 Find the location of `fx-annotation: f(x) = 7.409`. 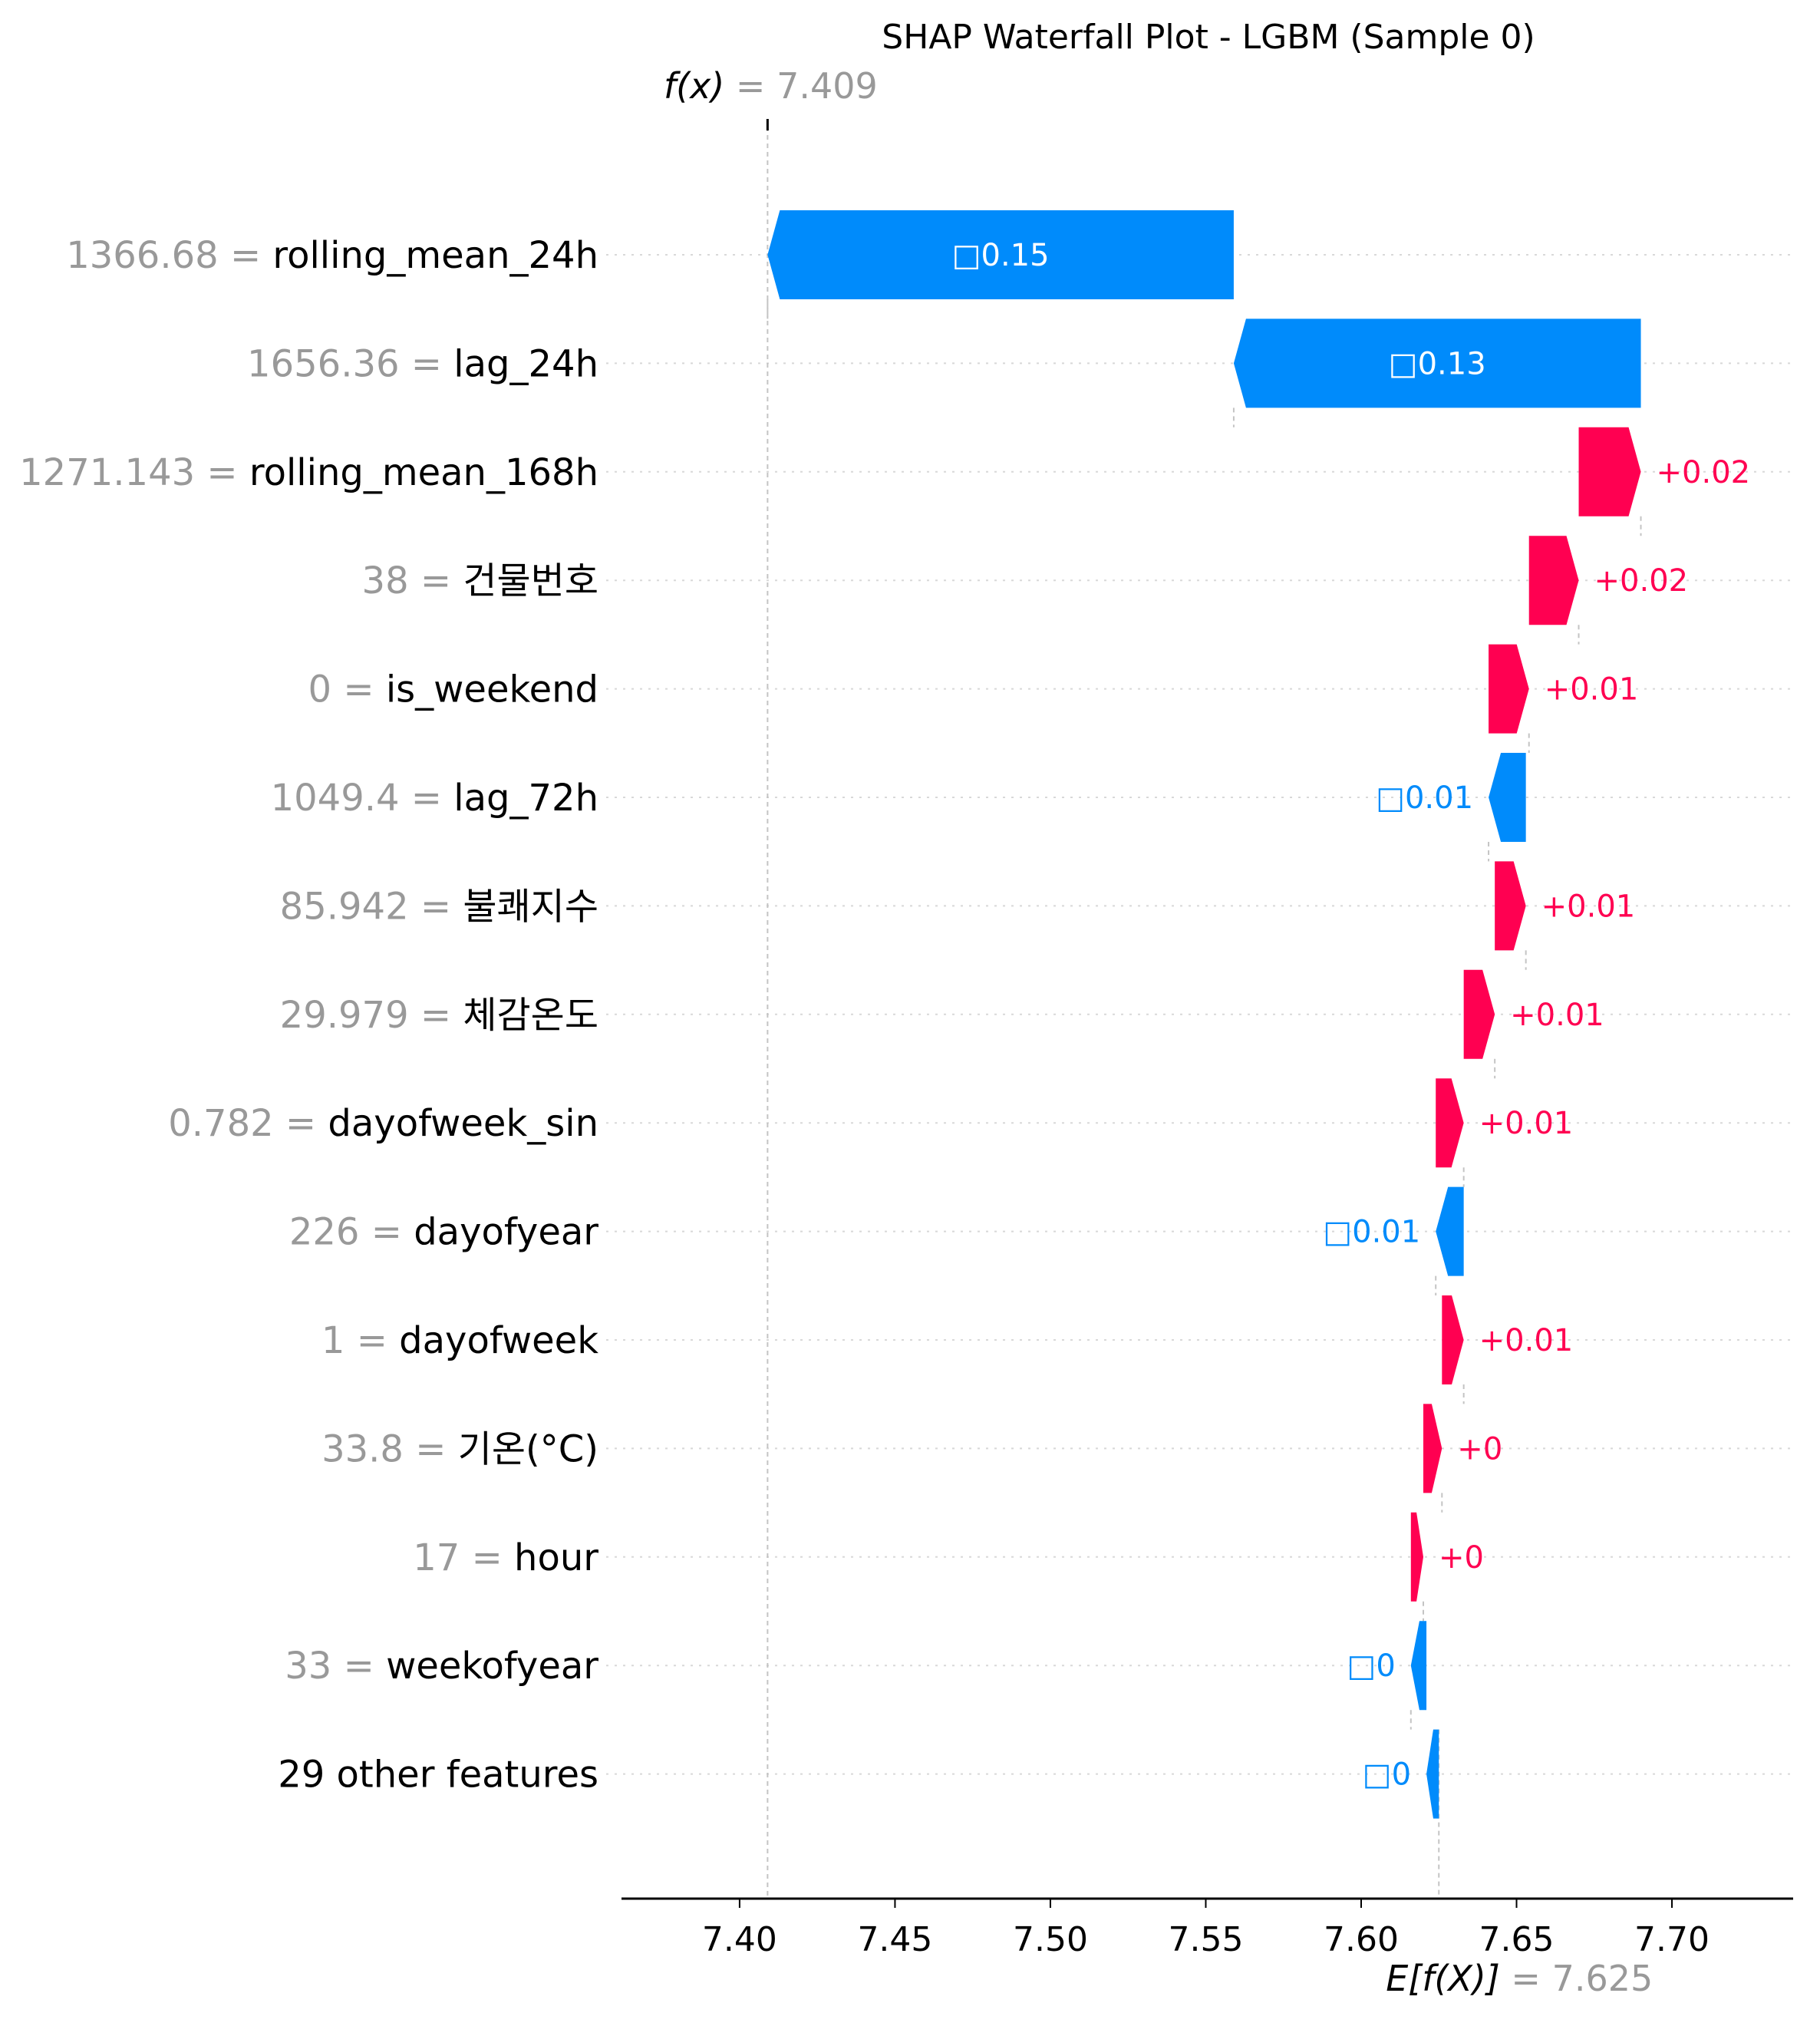

fx-annotation: f(x) = 7.409 is located at coordinates (771, 98).